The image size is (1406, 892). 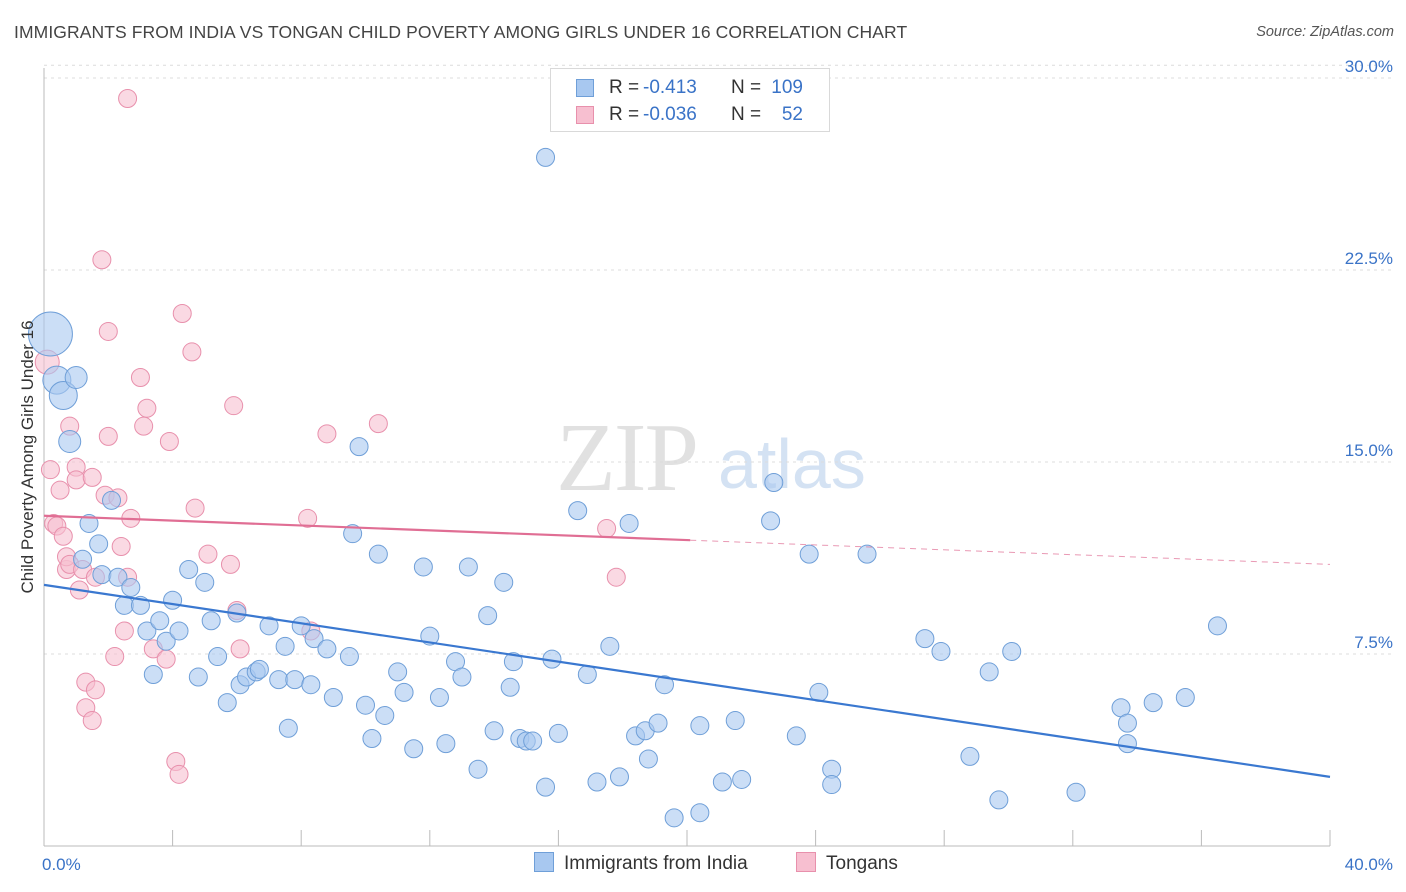 What do you see at coordinates (792, 464) in the screenshot?
I see `watermark-atlas: atlas` at bounding box center [792, 464].